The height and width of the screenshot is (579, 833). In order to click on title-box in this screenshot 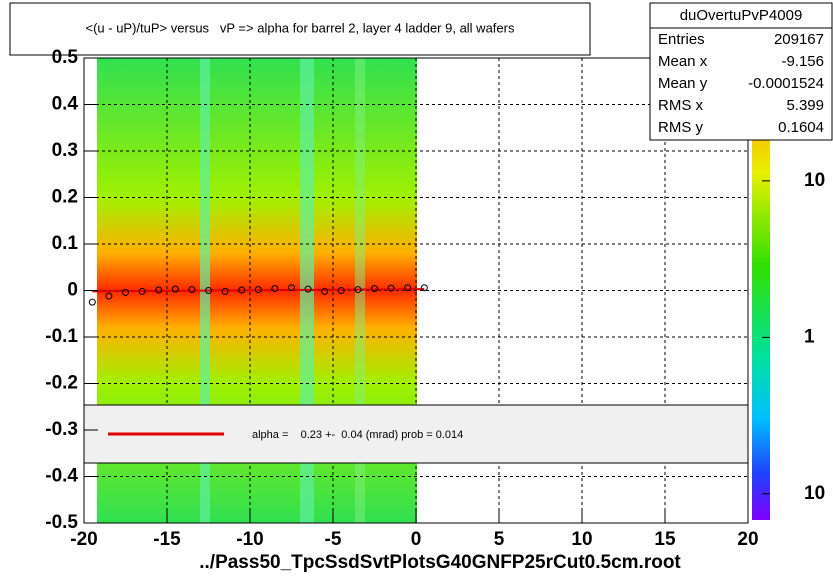, I will do `click(300, 29)`.